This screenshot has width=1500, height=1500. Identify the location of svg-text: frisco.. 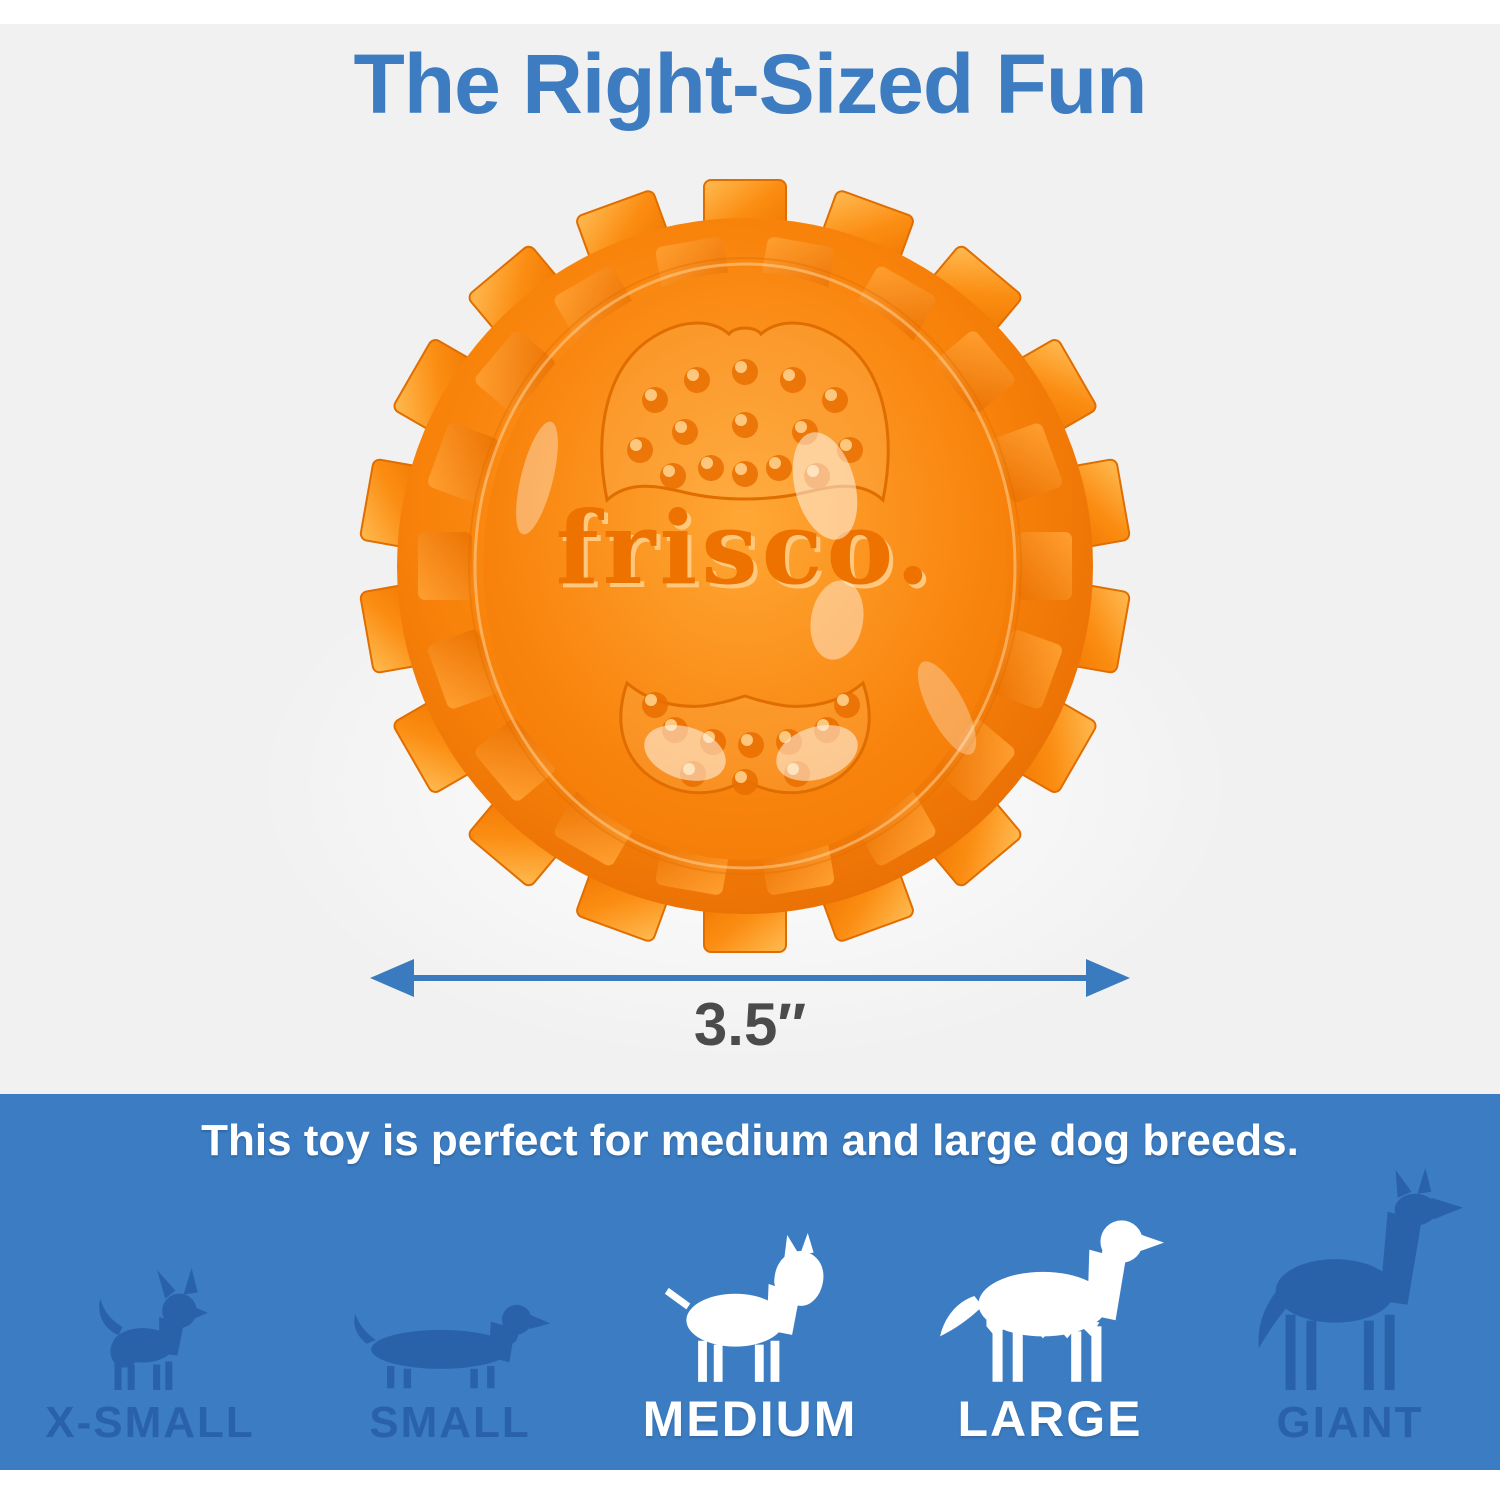
(749, 552).